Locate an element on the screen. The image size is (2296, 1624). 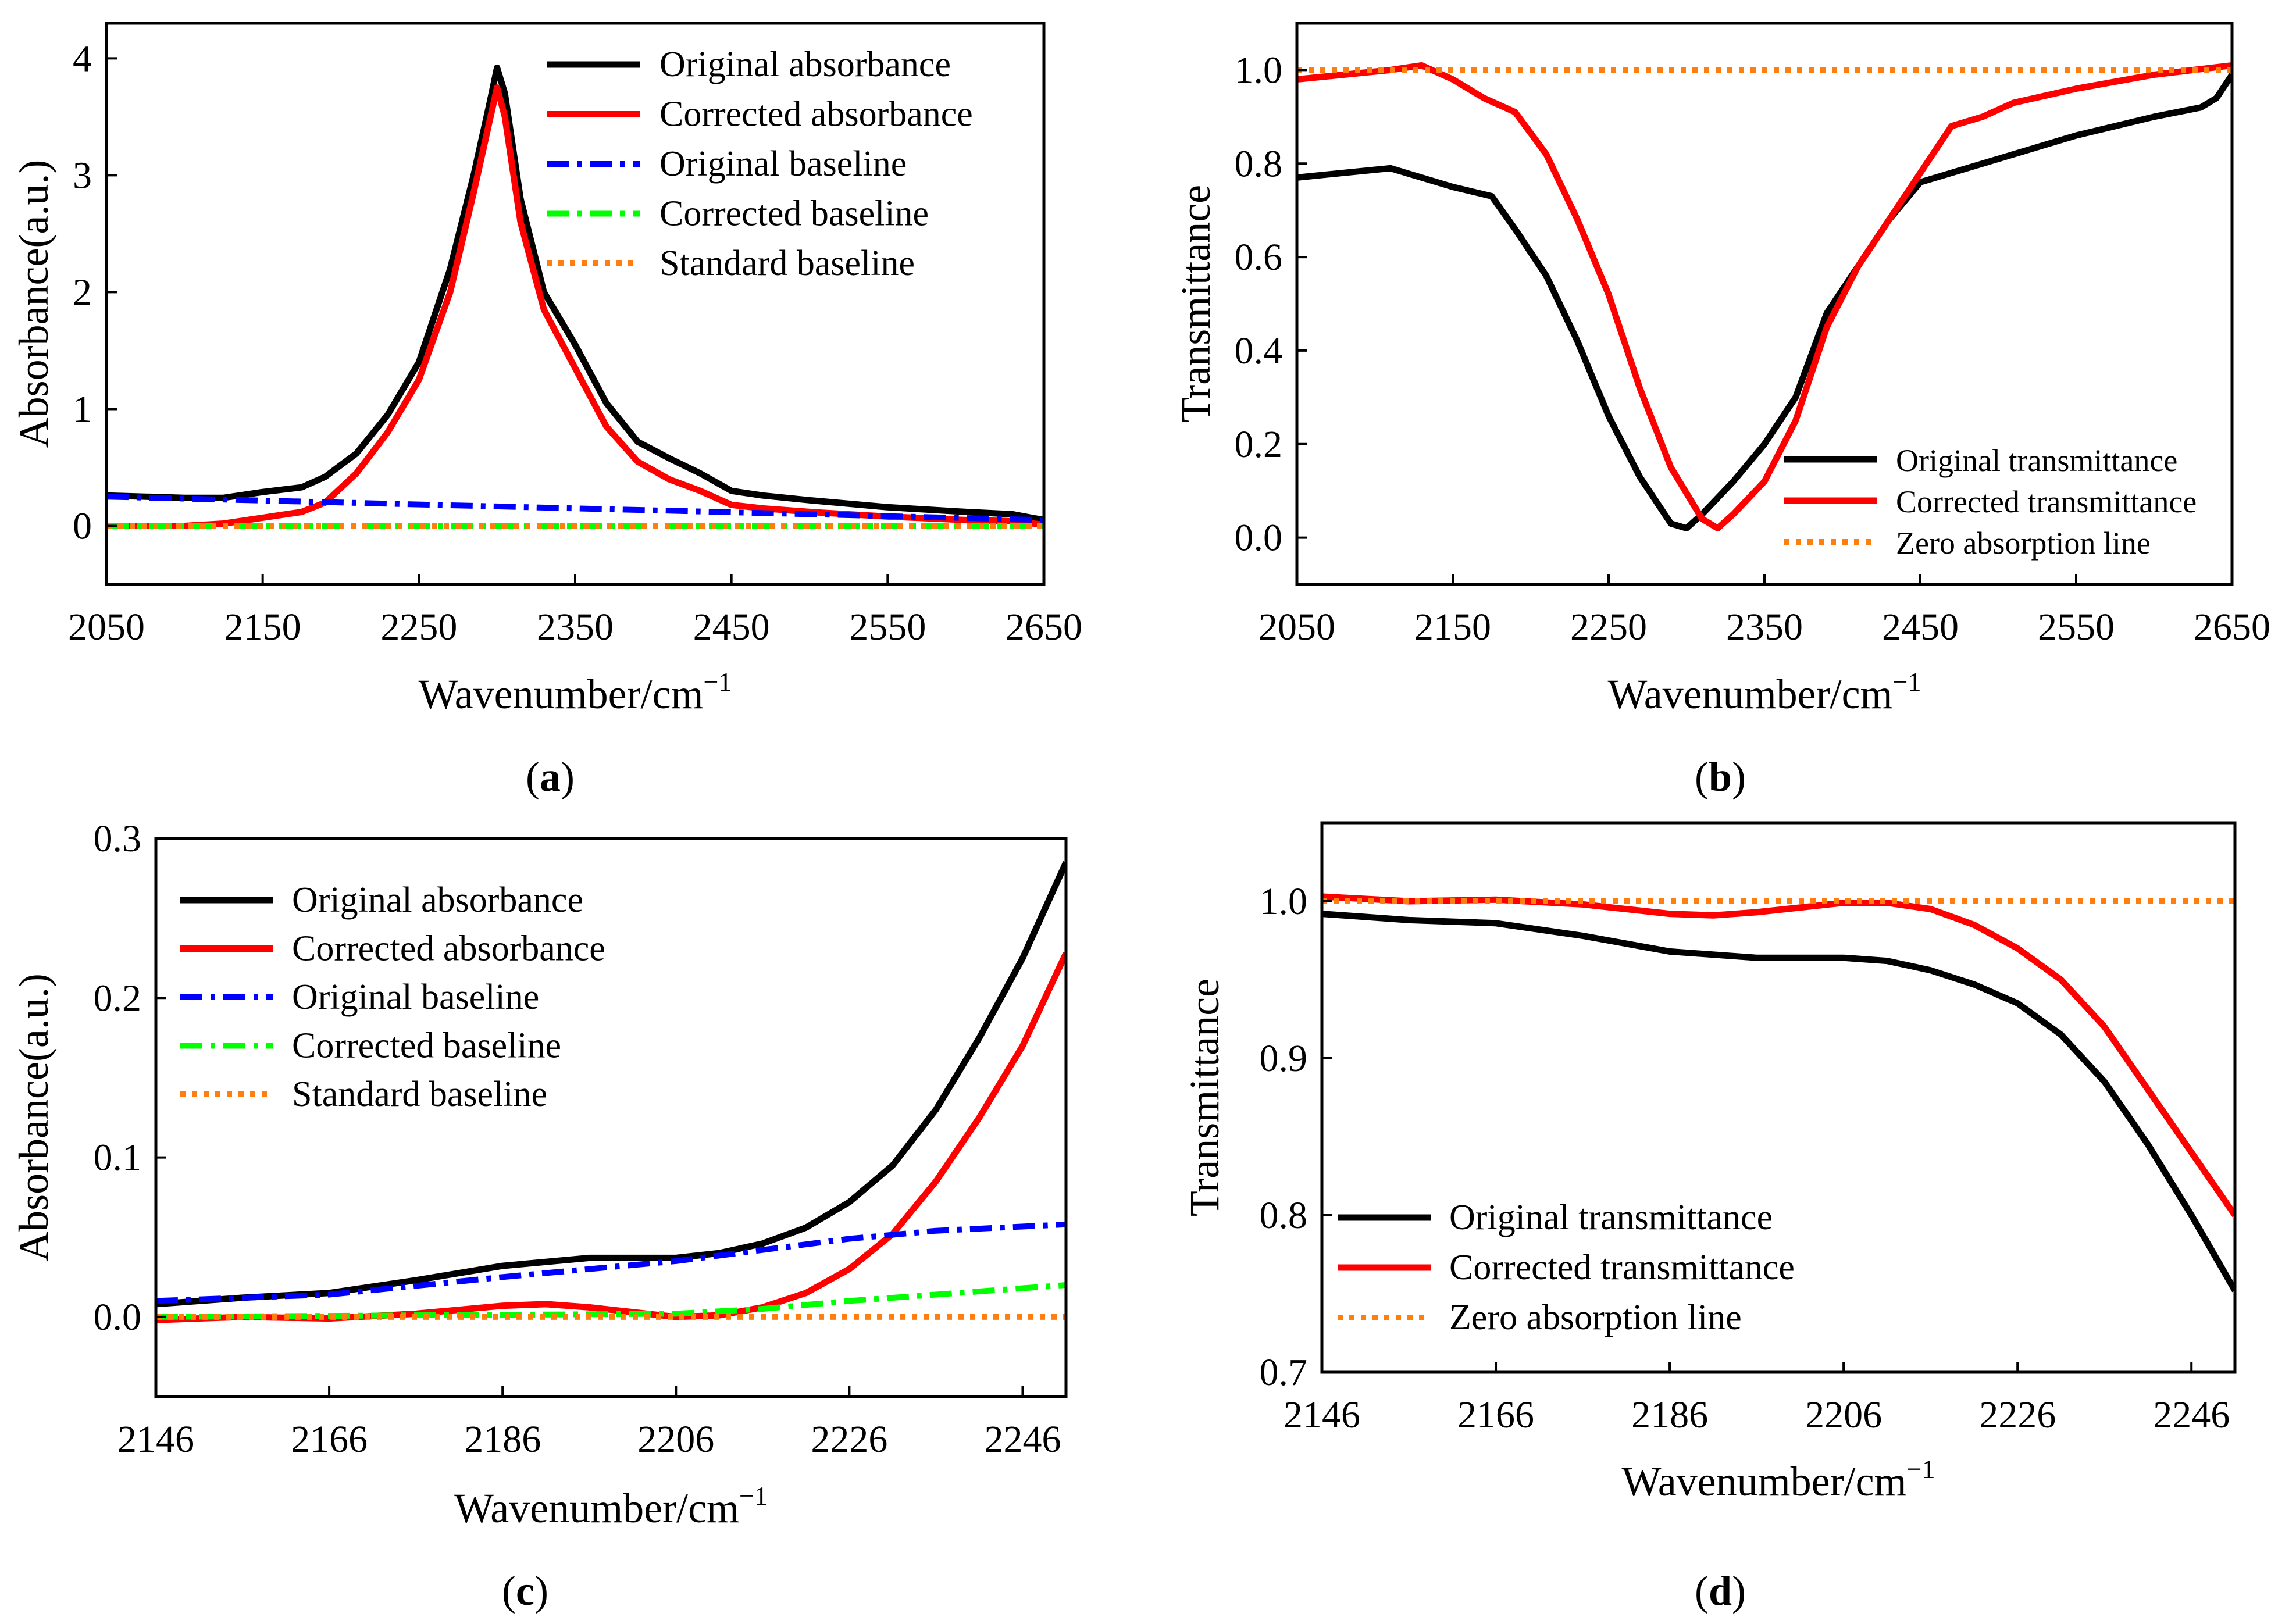
y-tick-label: 0.3 is located at coordinates (118, 839).